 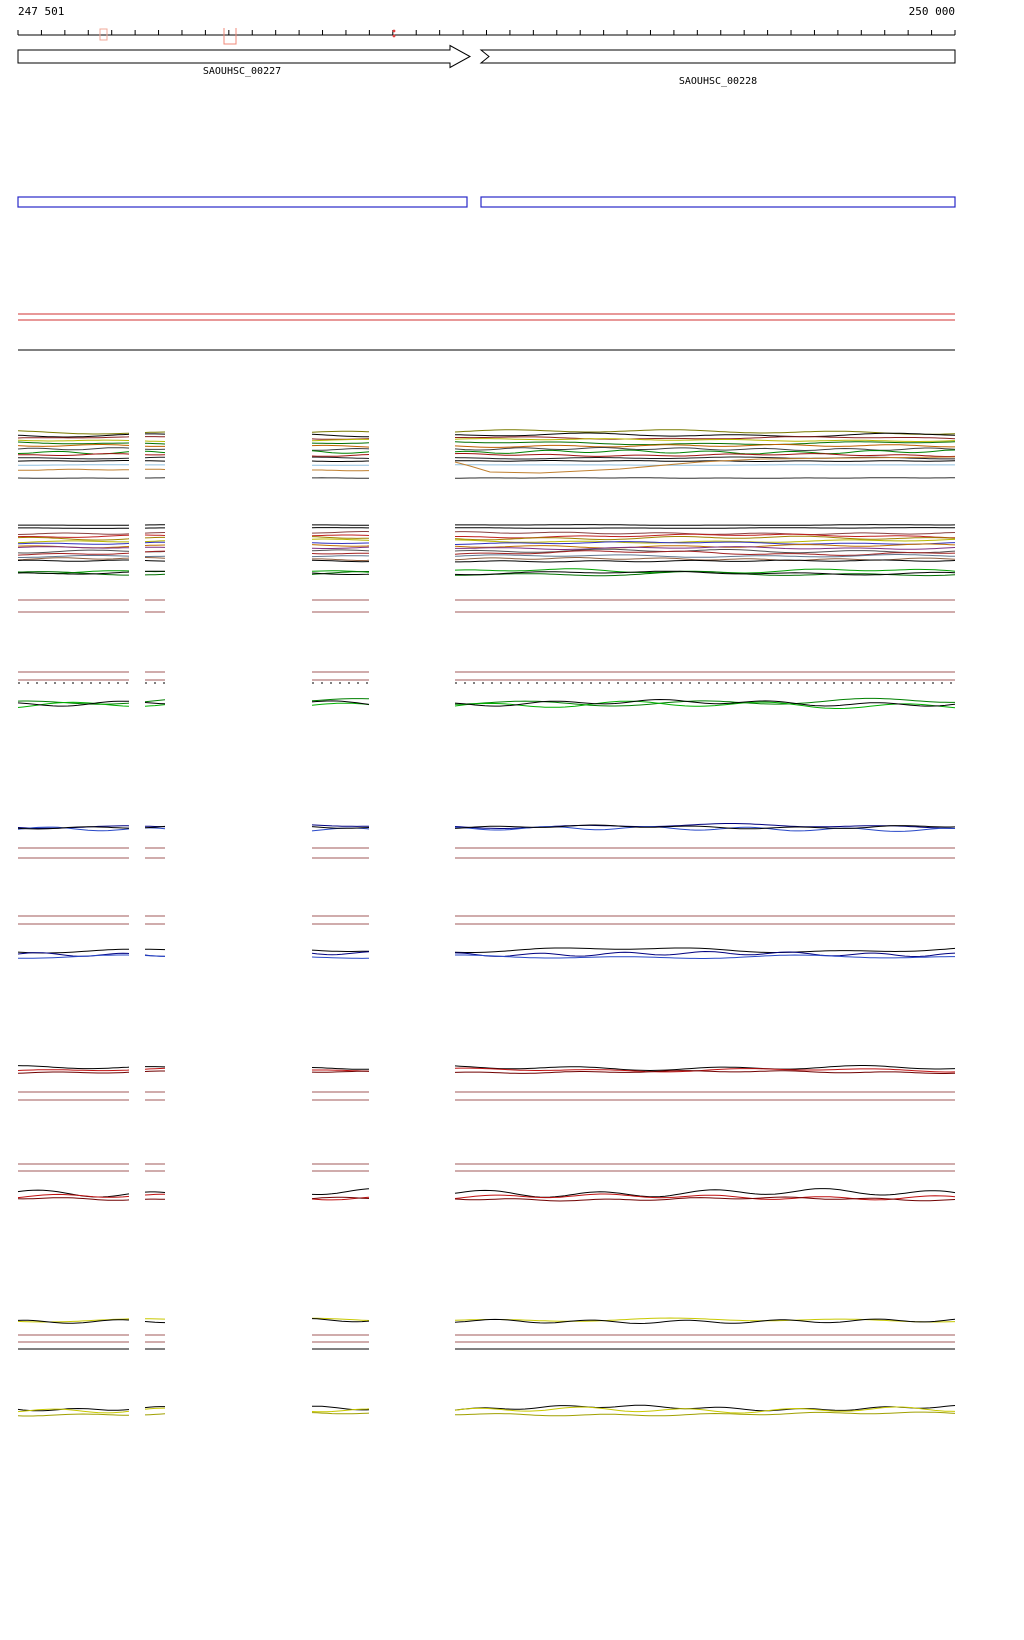 I want to click on ruler-start-label: 247 501, so click(x=41, y=11).